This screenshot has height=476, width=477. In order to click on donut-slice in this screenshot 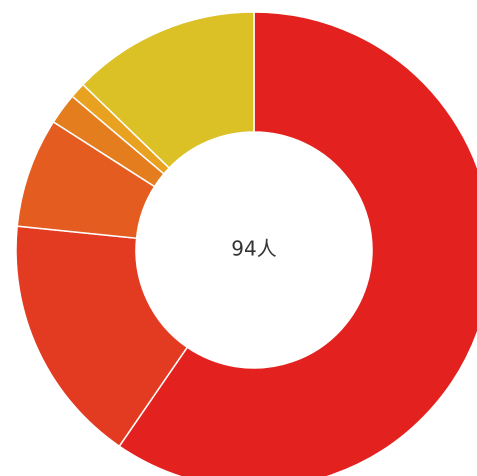, I will do `click(168, 90)`.